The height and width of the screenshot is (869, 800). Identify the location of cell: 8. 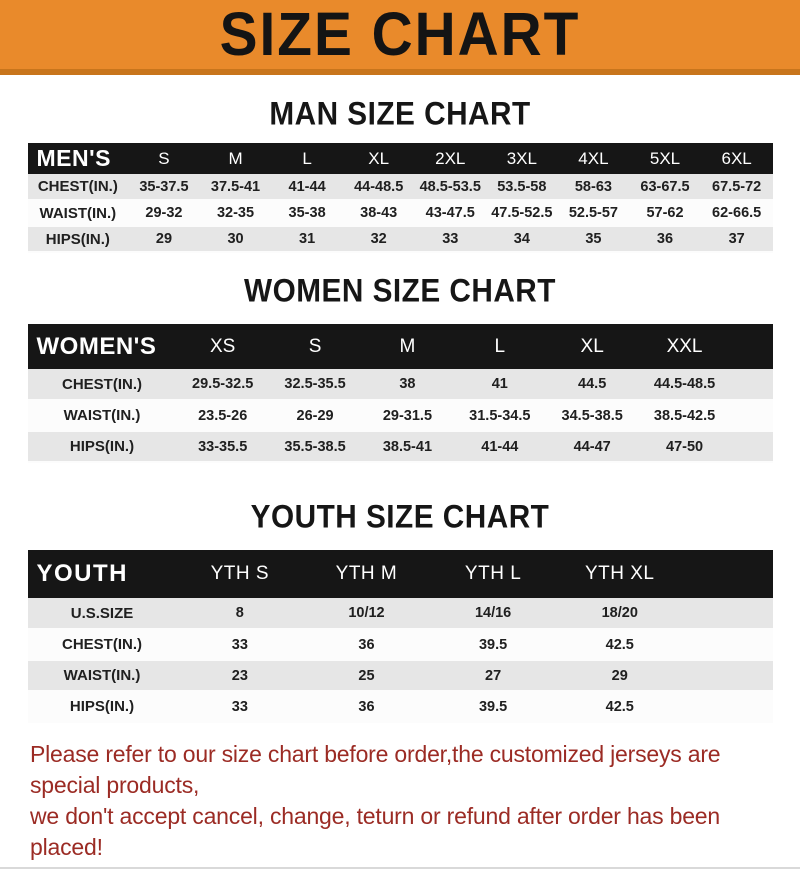
(239, 613).